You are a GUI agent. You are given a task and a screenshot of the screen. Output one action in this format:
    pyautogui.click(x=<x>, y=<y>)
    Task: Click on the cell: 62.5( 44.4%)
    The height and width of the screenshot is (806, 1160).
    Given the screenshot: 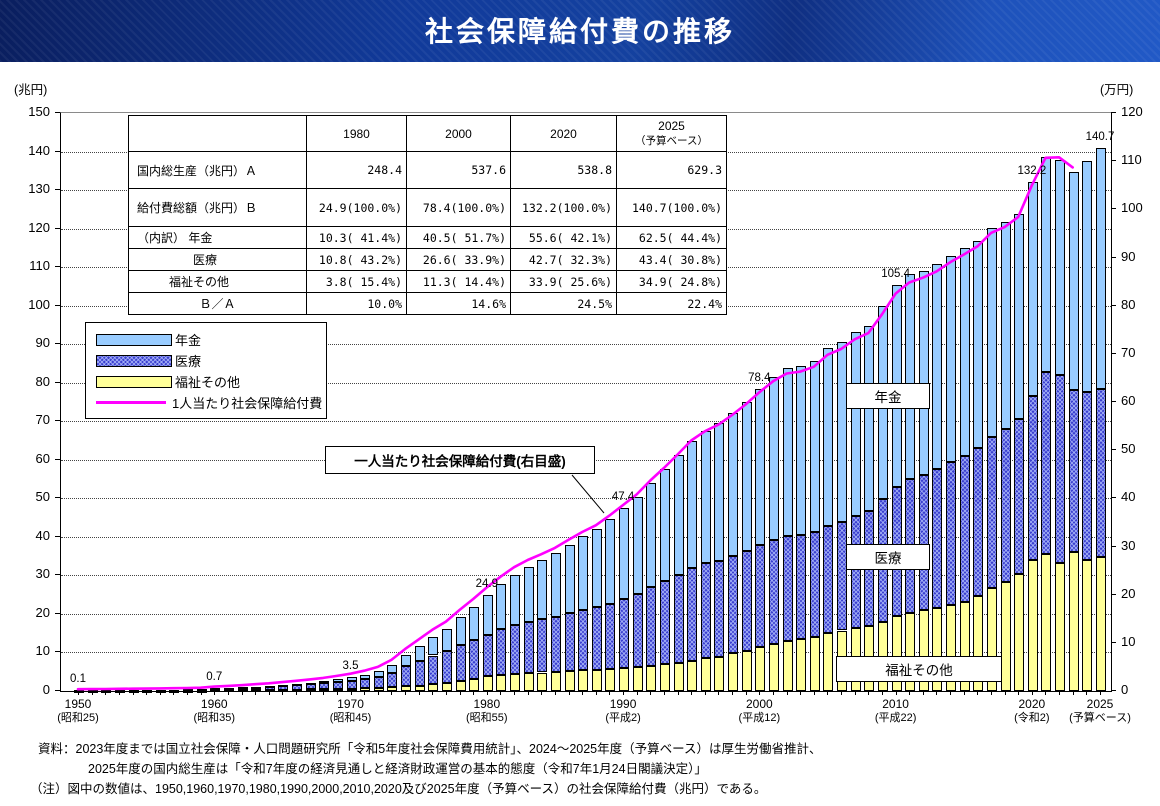 What is the action you would take?
    pyautogui.click(x=671, y=237)
    